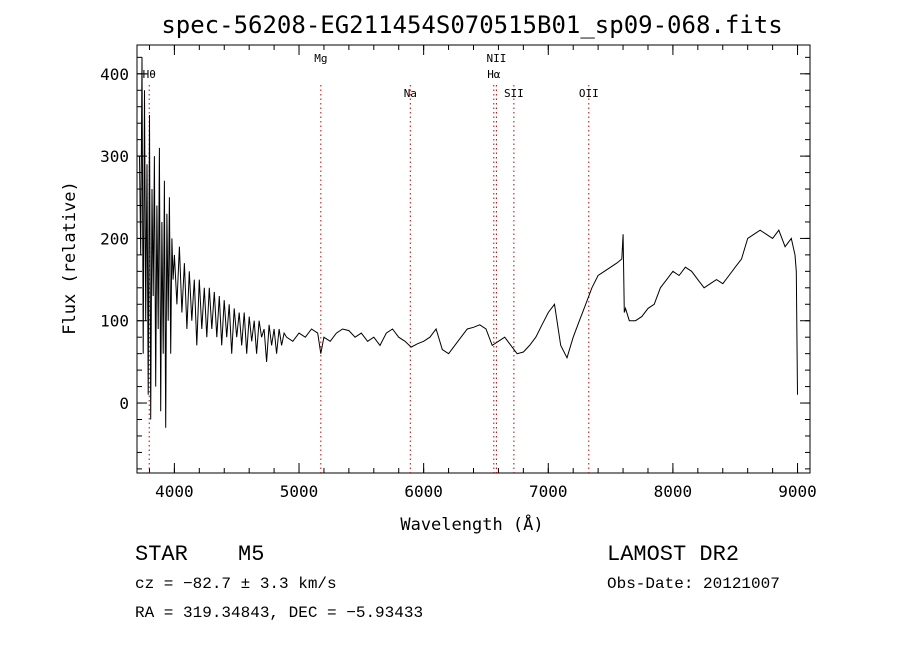 The width and height of the screenshot is (900, 650). I want to click on x-tick-label: 6000, so click(423, 491).